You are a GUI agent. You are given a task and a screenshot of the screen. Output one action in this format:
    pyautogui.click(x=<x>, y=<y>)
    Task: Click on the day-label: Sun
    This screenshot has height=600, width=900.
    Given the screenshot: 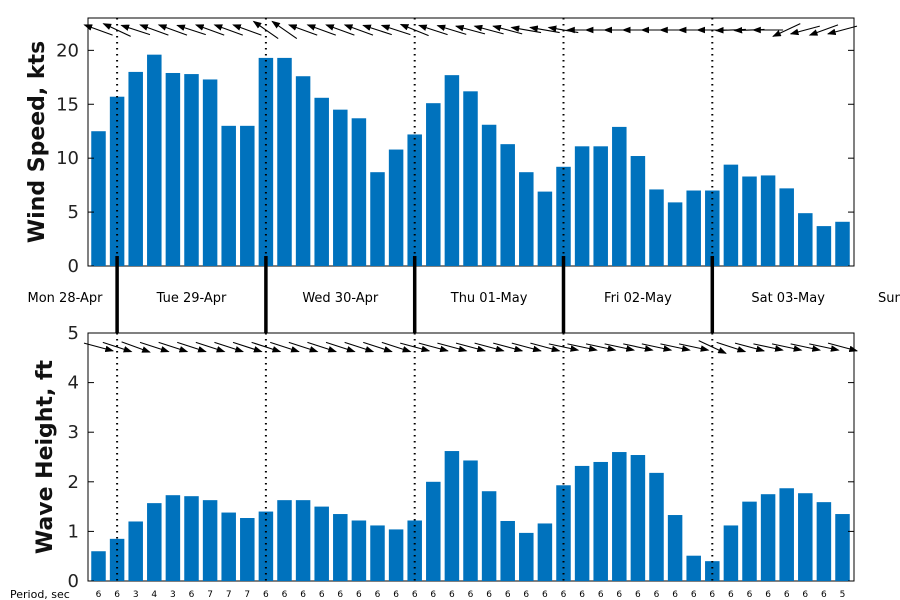 What is the action you would take?
    pyautogui.click(x=889, y=298)
    